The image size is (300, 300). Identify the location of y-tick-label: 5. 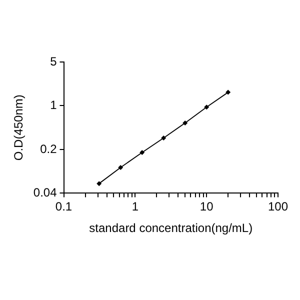
(54, 61).